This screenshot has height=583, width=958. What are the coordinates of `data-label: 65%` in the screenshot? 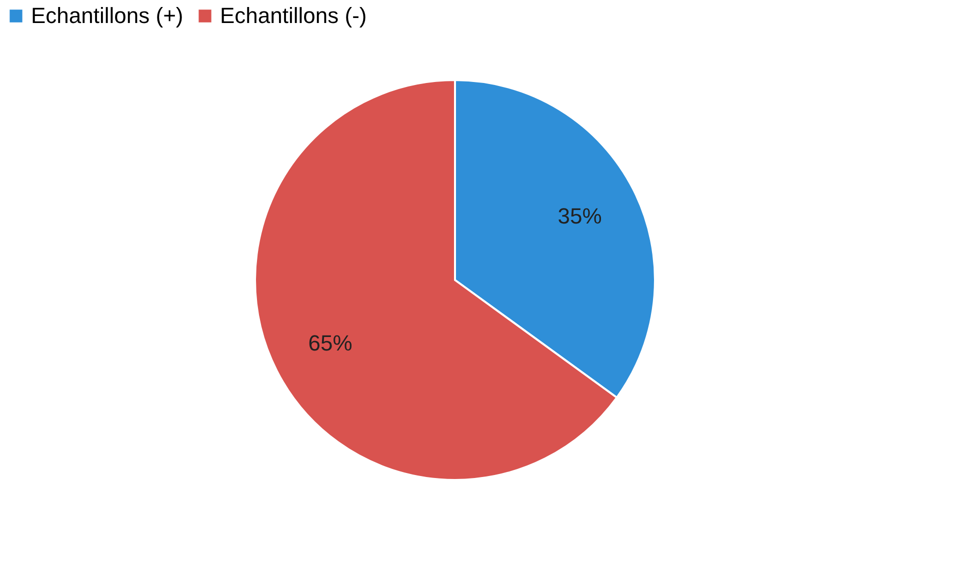 It's located at (330, 343).